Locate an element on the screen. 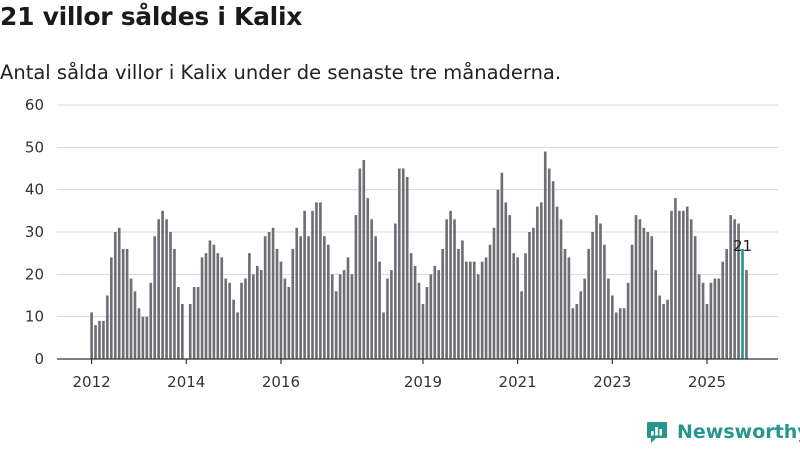 This screenshot has height=450, width=800. chart-title: 21 villor såldes i Kalix is located at coordinates (151, 16).